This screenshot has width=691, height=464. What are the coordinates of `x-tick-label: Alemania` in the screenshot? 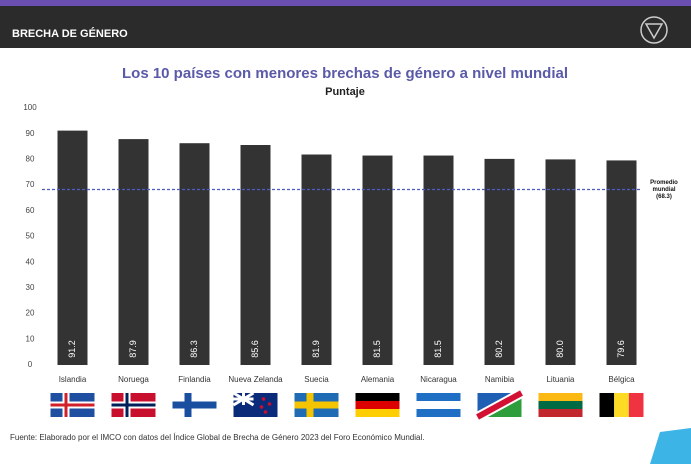 It's located at (378, 379).